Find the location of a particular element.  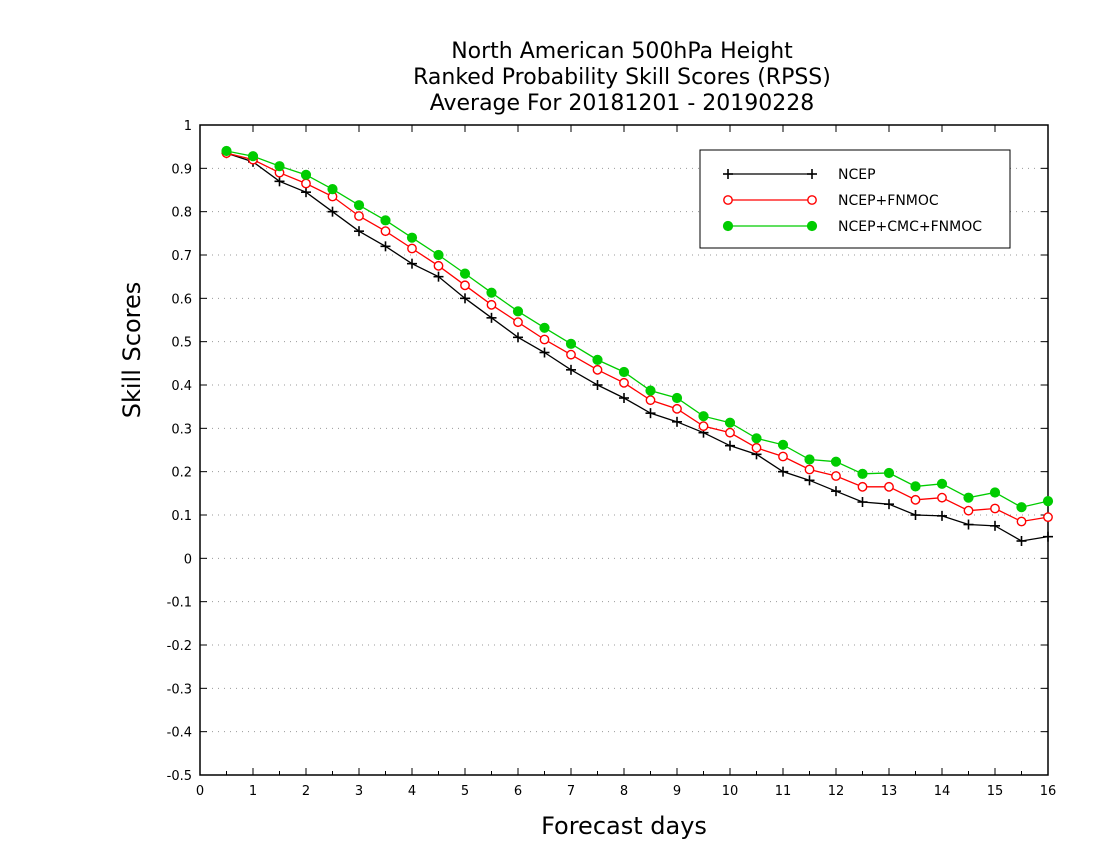

y-tick-label: -0.1 is located at coordinates (179, 603).